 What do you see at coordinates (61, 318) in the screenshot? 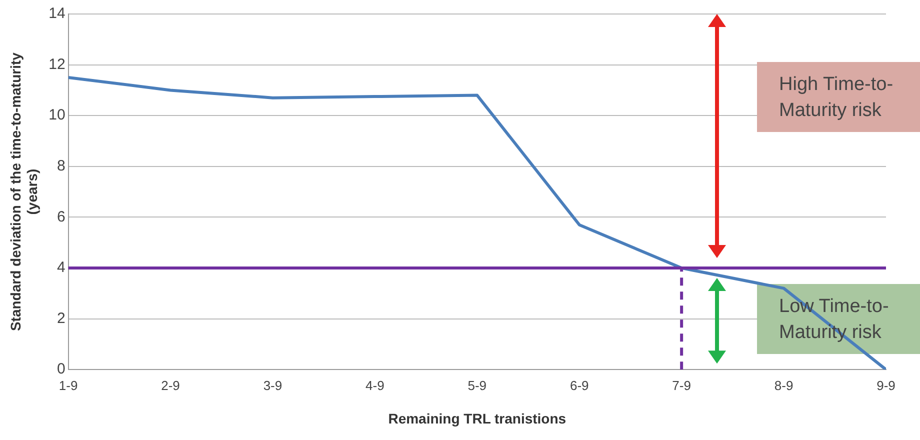
I see `y-tick-label: 2` at bounding box center [61, 318].